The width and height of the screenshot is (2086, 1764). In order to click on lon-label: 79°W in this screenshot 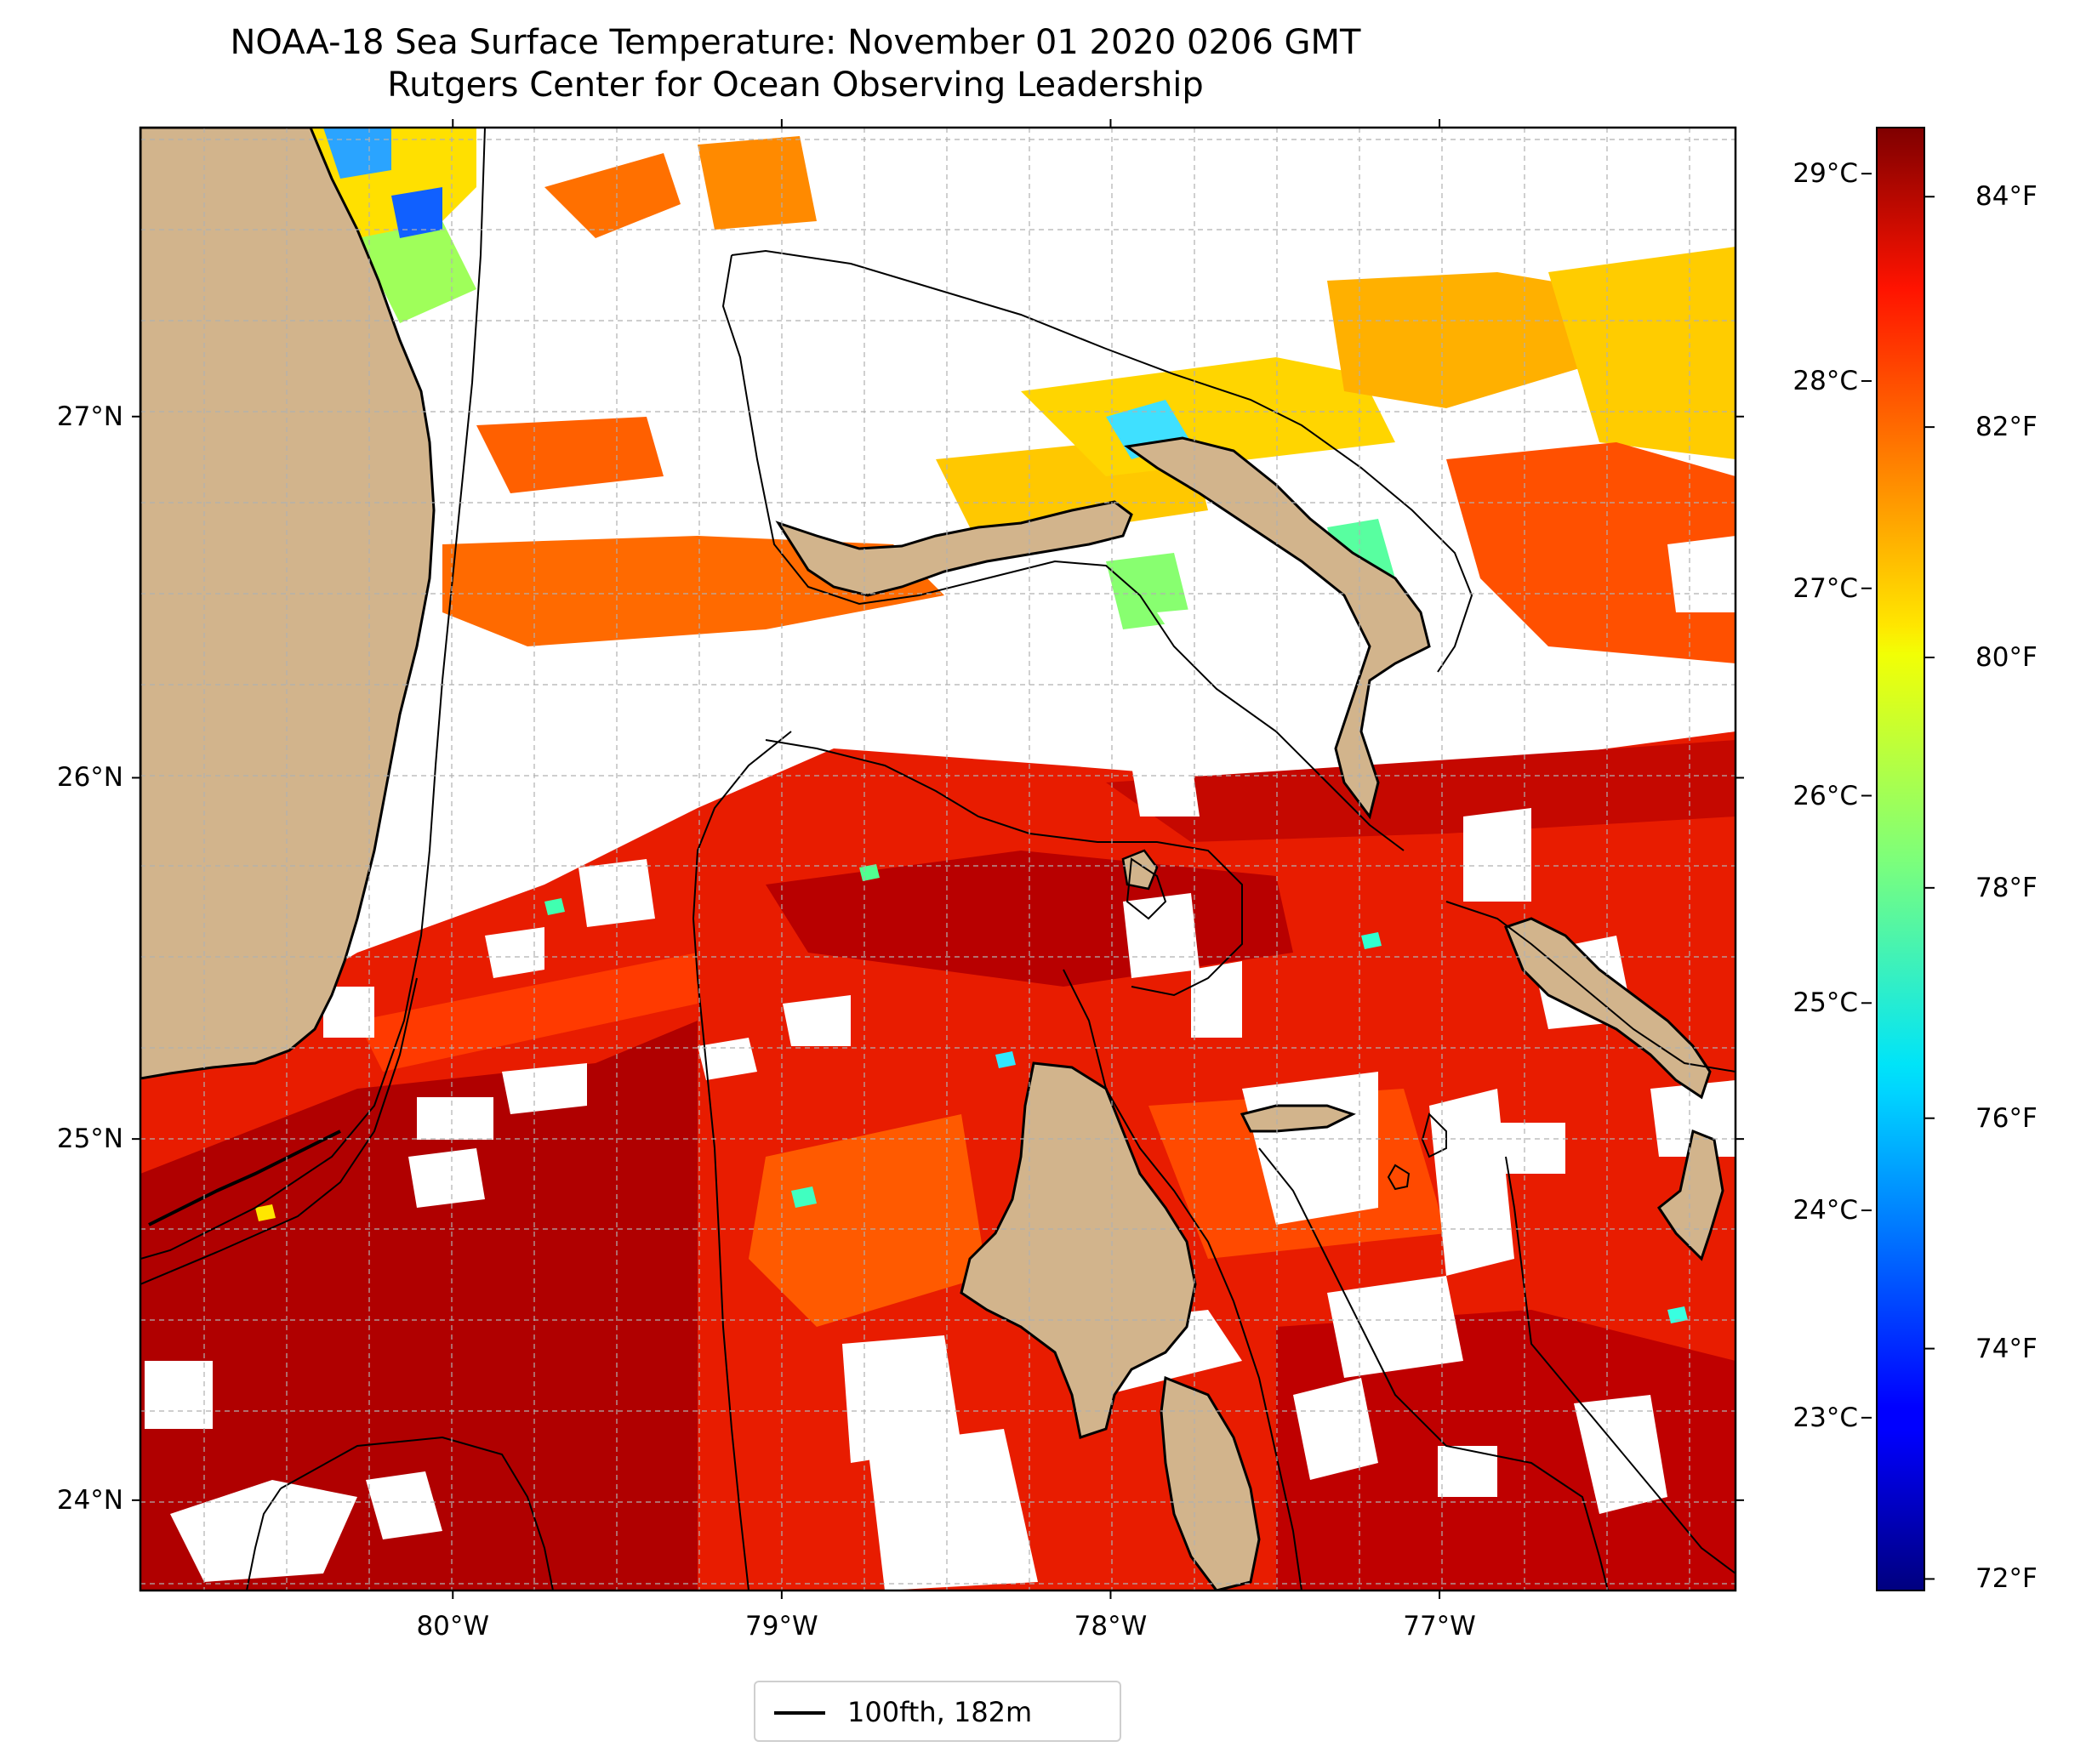, I will do `click(781, 1626)`.